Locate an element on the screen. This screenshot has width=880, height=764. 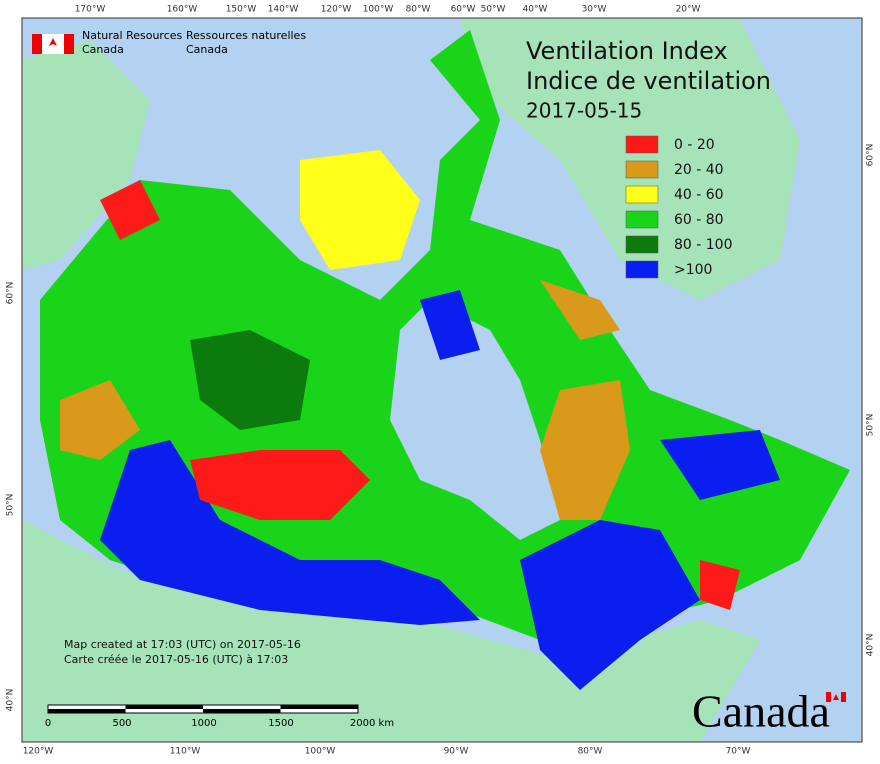
legend-label: 60 - 80 is located at coordinates (699, 220).